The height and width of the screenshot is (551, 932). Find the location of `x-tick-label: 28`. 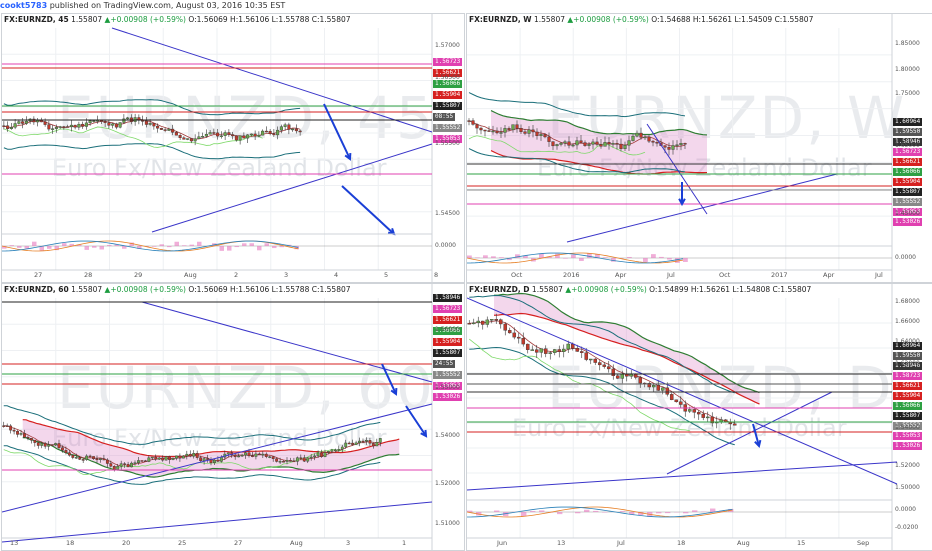

x-tick-label: 28 is located at coordinates (88, 275).